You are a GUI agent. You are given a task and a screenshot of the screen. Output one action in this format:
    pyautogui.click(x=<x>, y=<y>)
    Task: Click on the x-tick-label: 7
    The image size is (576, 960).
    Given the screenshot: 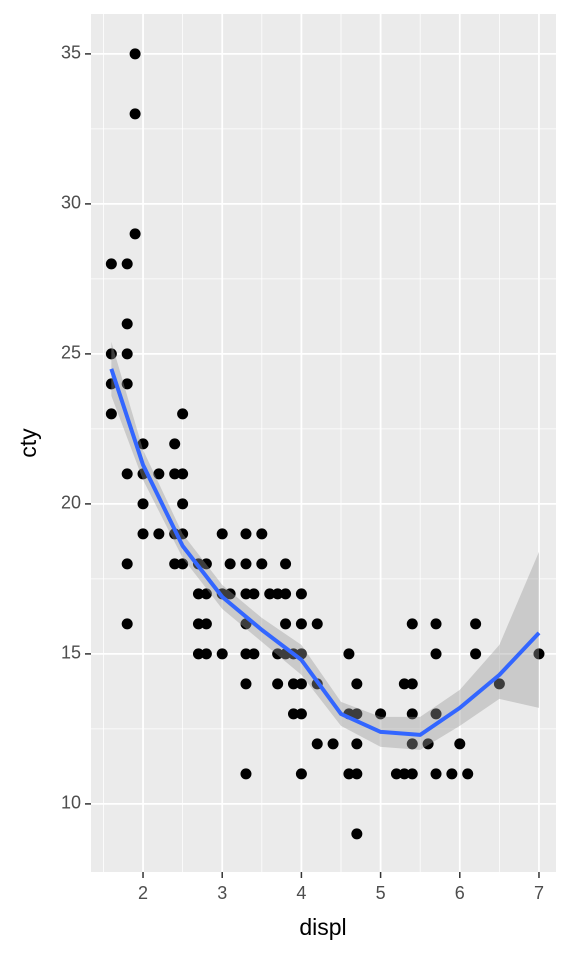 What is the action you would take?
    pyautogui.click(x=539, y=893)
    